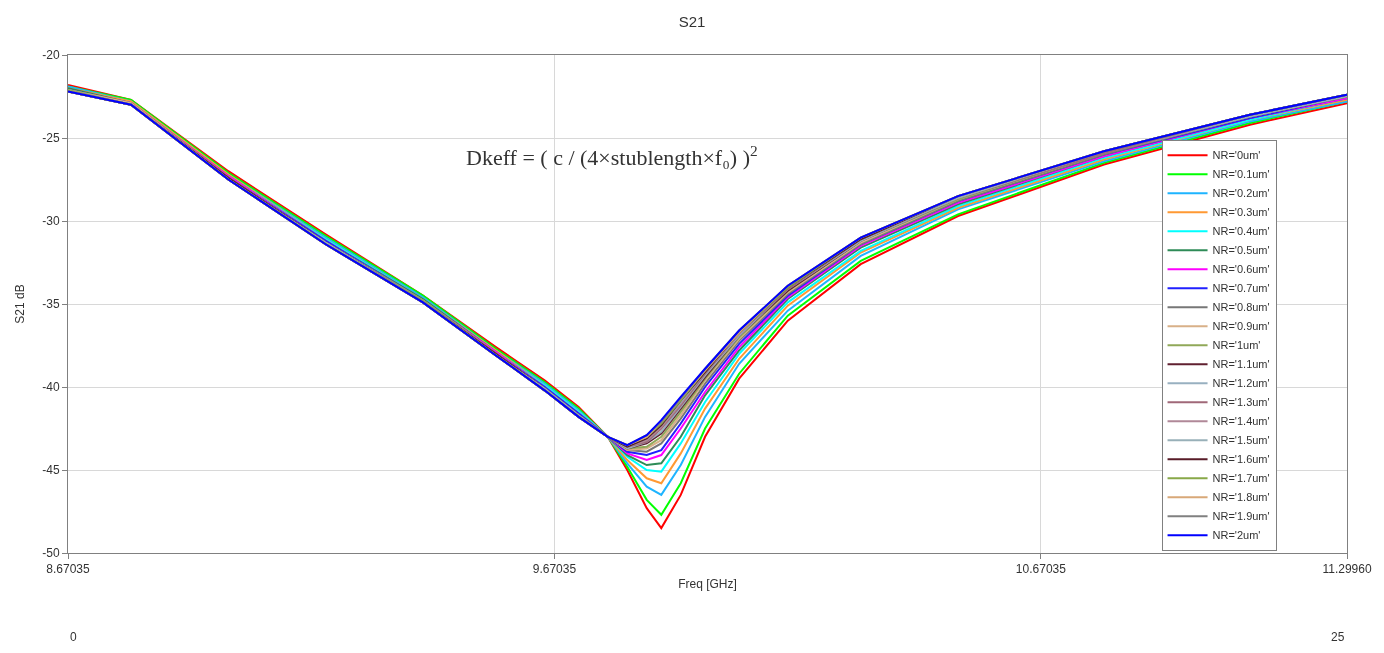 This screenshot has width=1384, height=653. I want to click on legend-label: NR='0.4um', so click(1241, 231).